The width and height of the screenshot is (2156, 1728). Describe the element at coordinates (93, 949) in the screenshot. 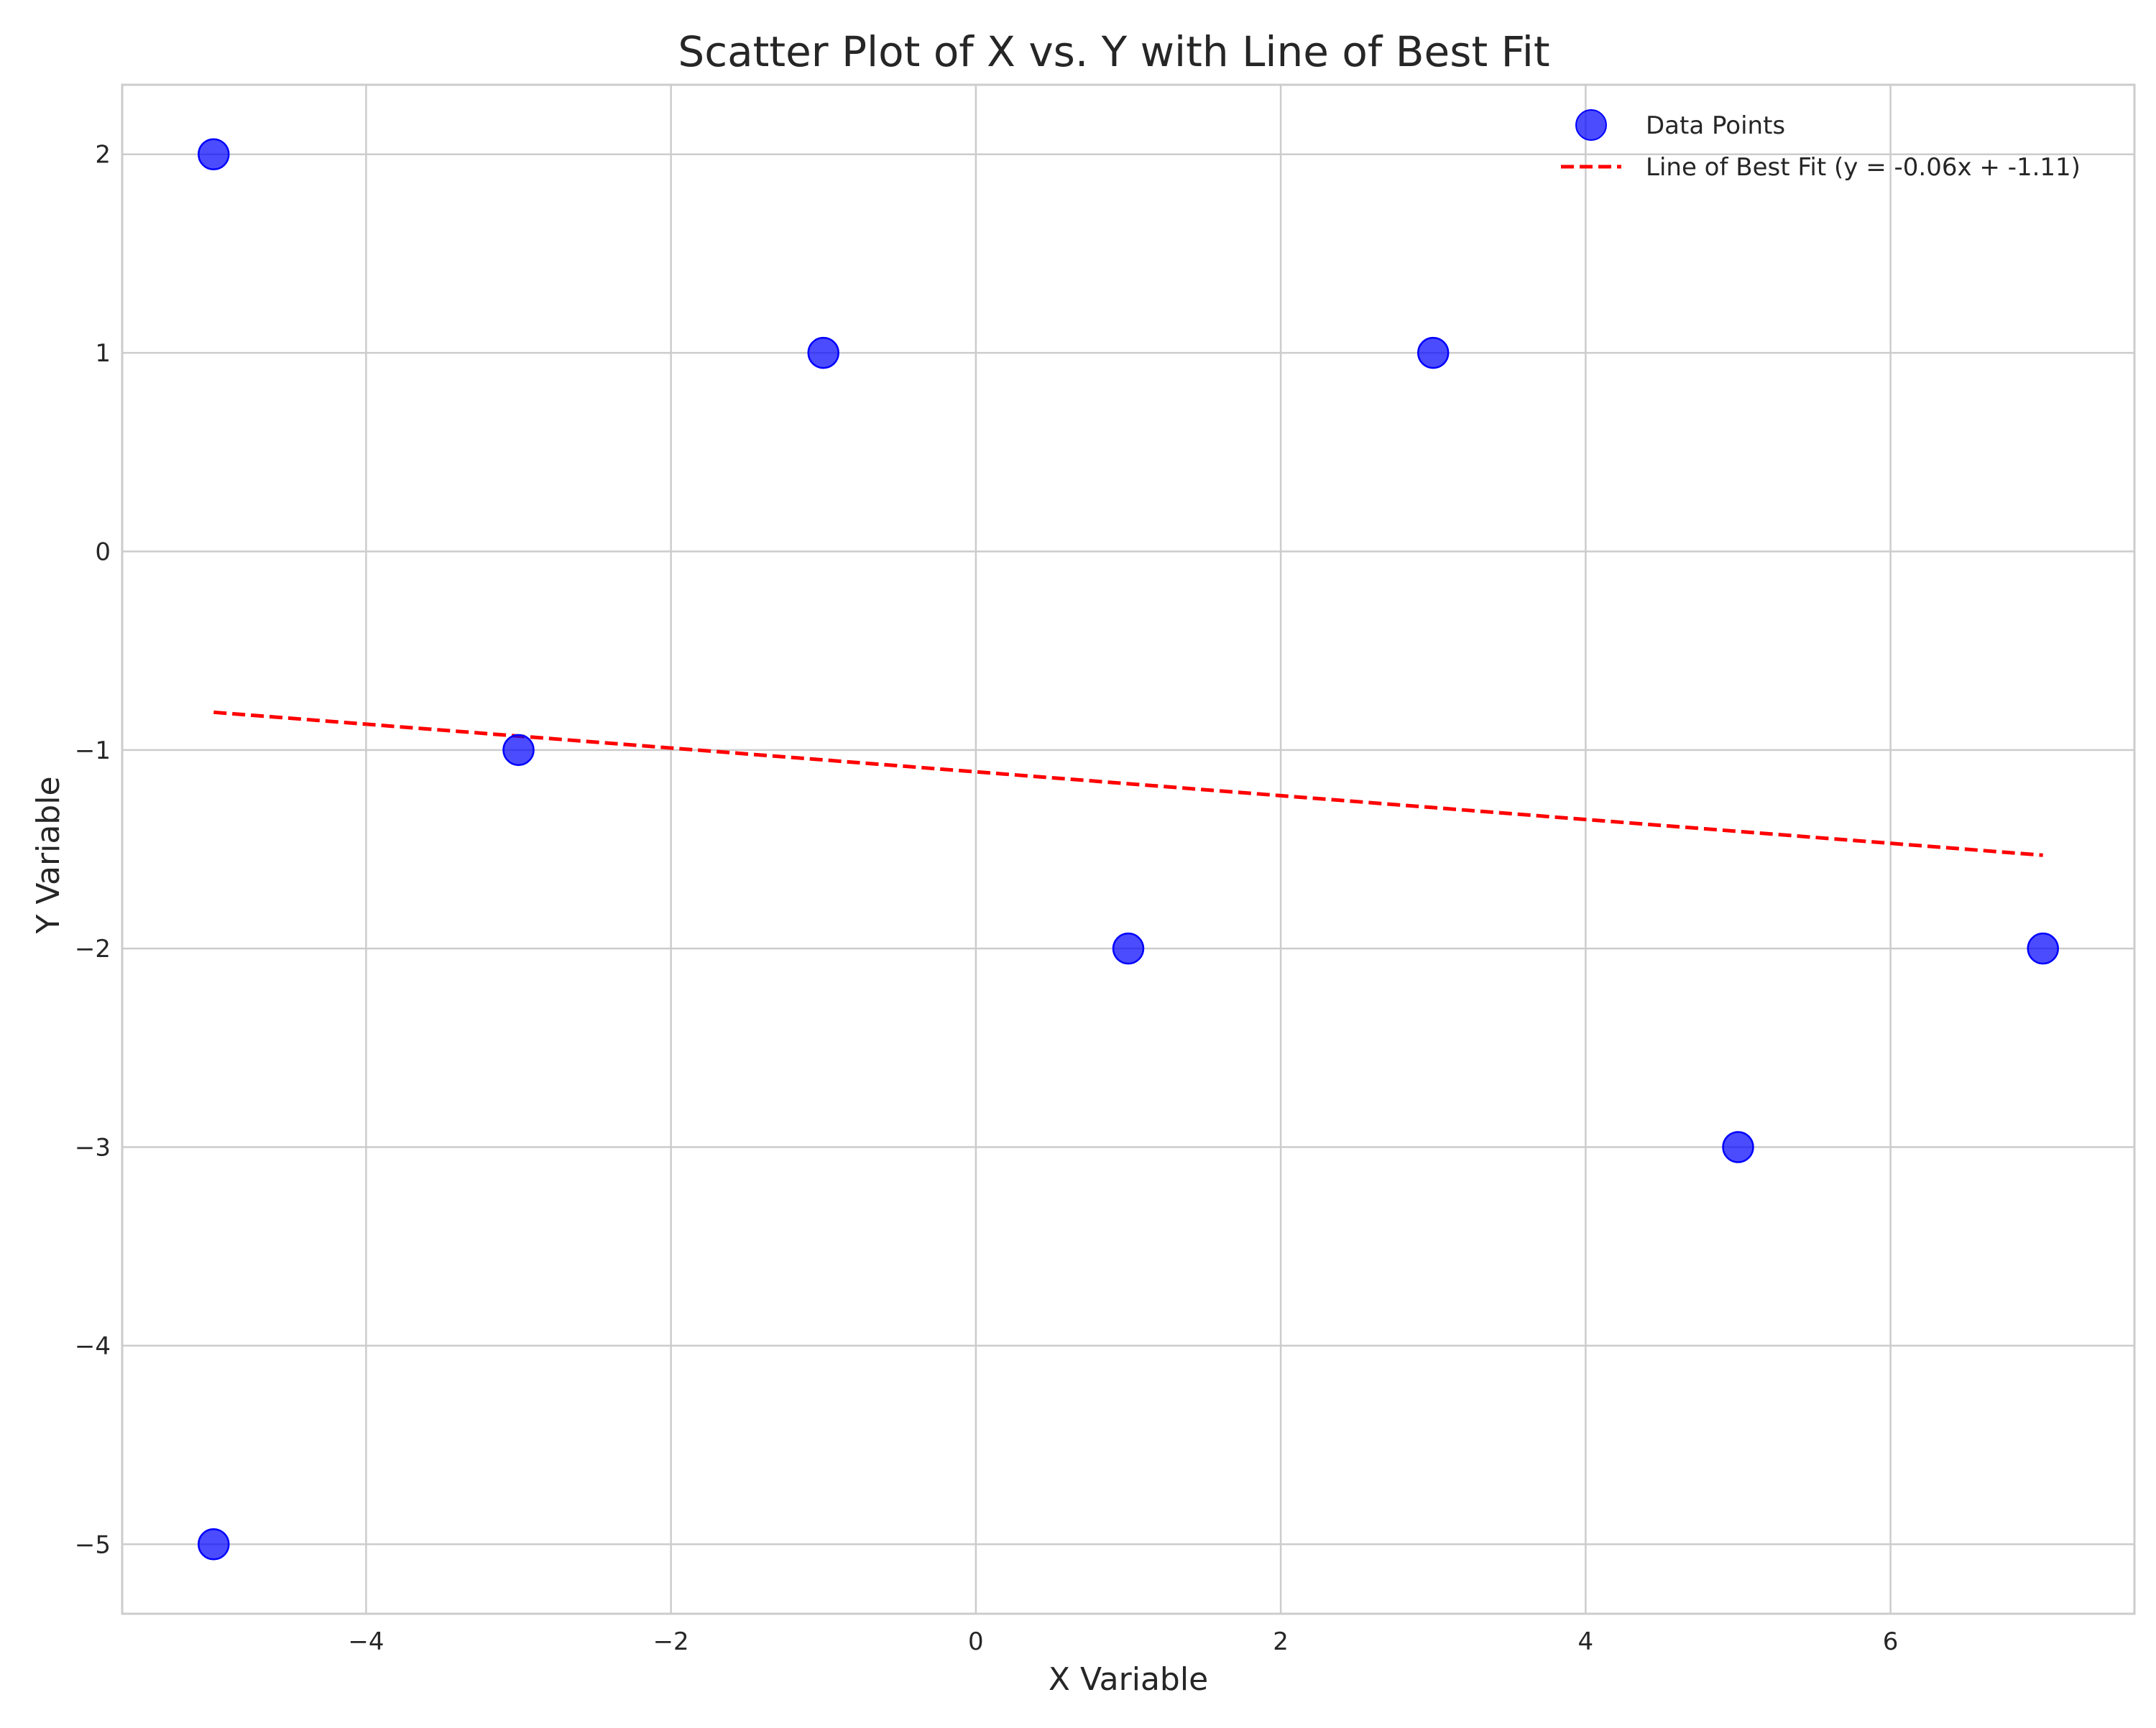

I see `y-tick-label: −2` at that location.